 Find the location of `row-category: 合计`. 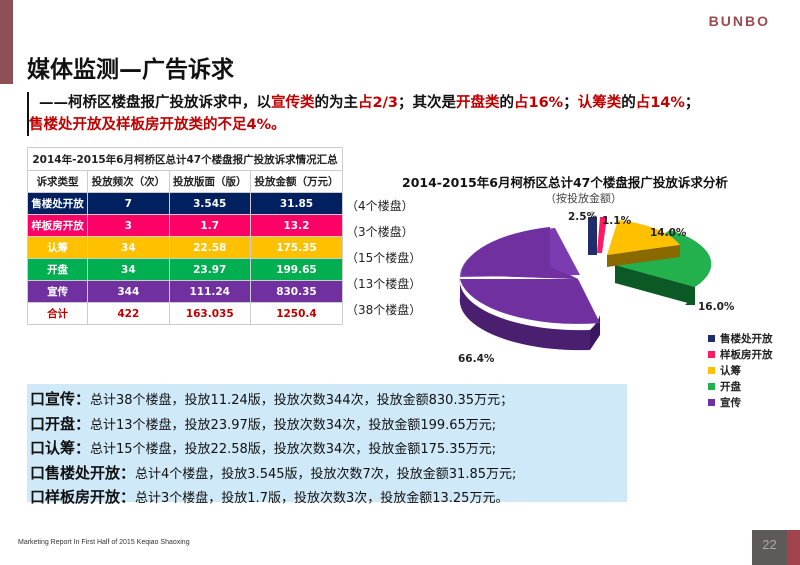

row-category: 合计 is located at coordinates (57, 313).